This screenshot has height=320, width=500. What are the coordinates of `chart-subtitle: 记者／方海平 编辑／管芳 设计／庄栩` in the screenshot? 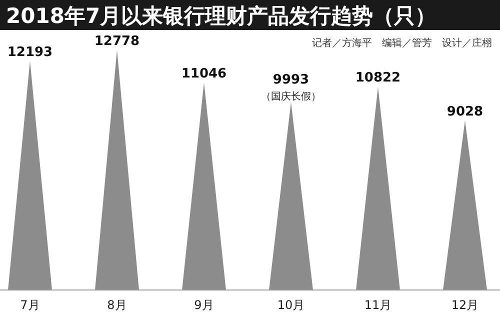 It's located at (402, 43).